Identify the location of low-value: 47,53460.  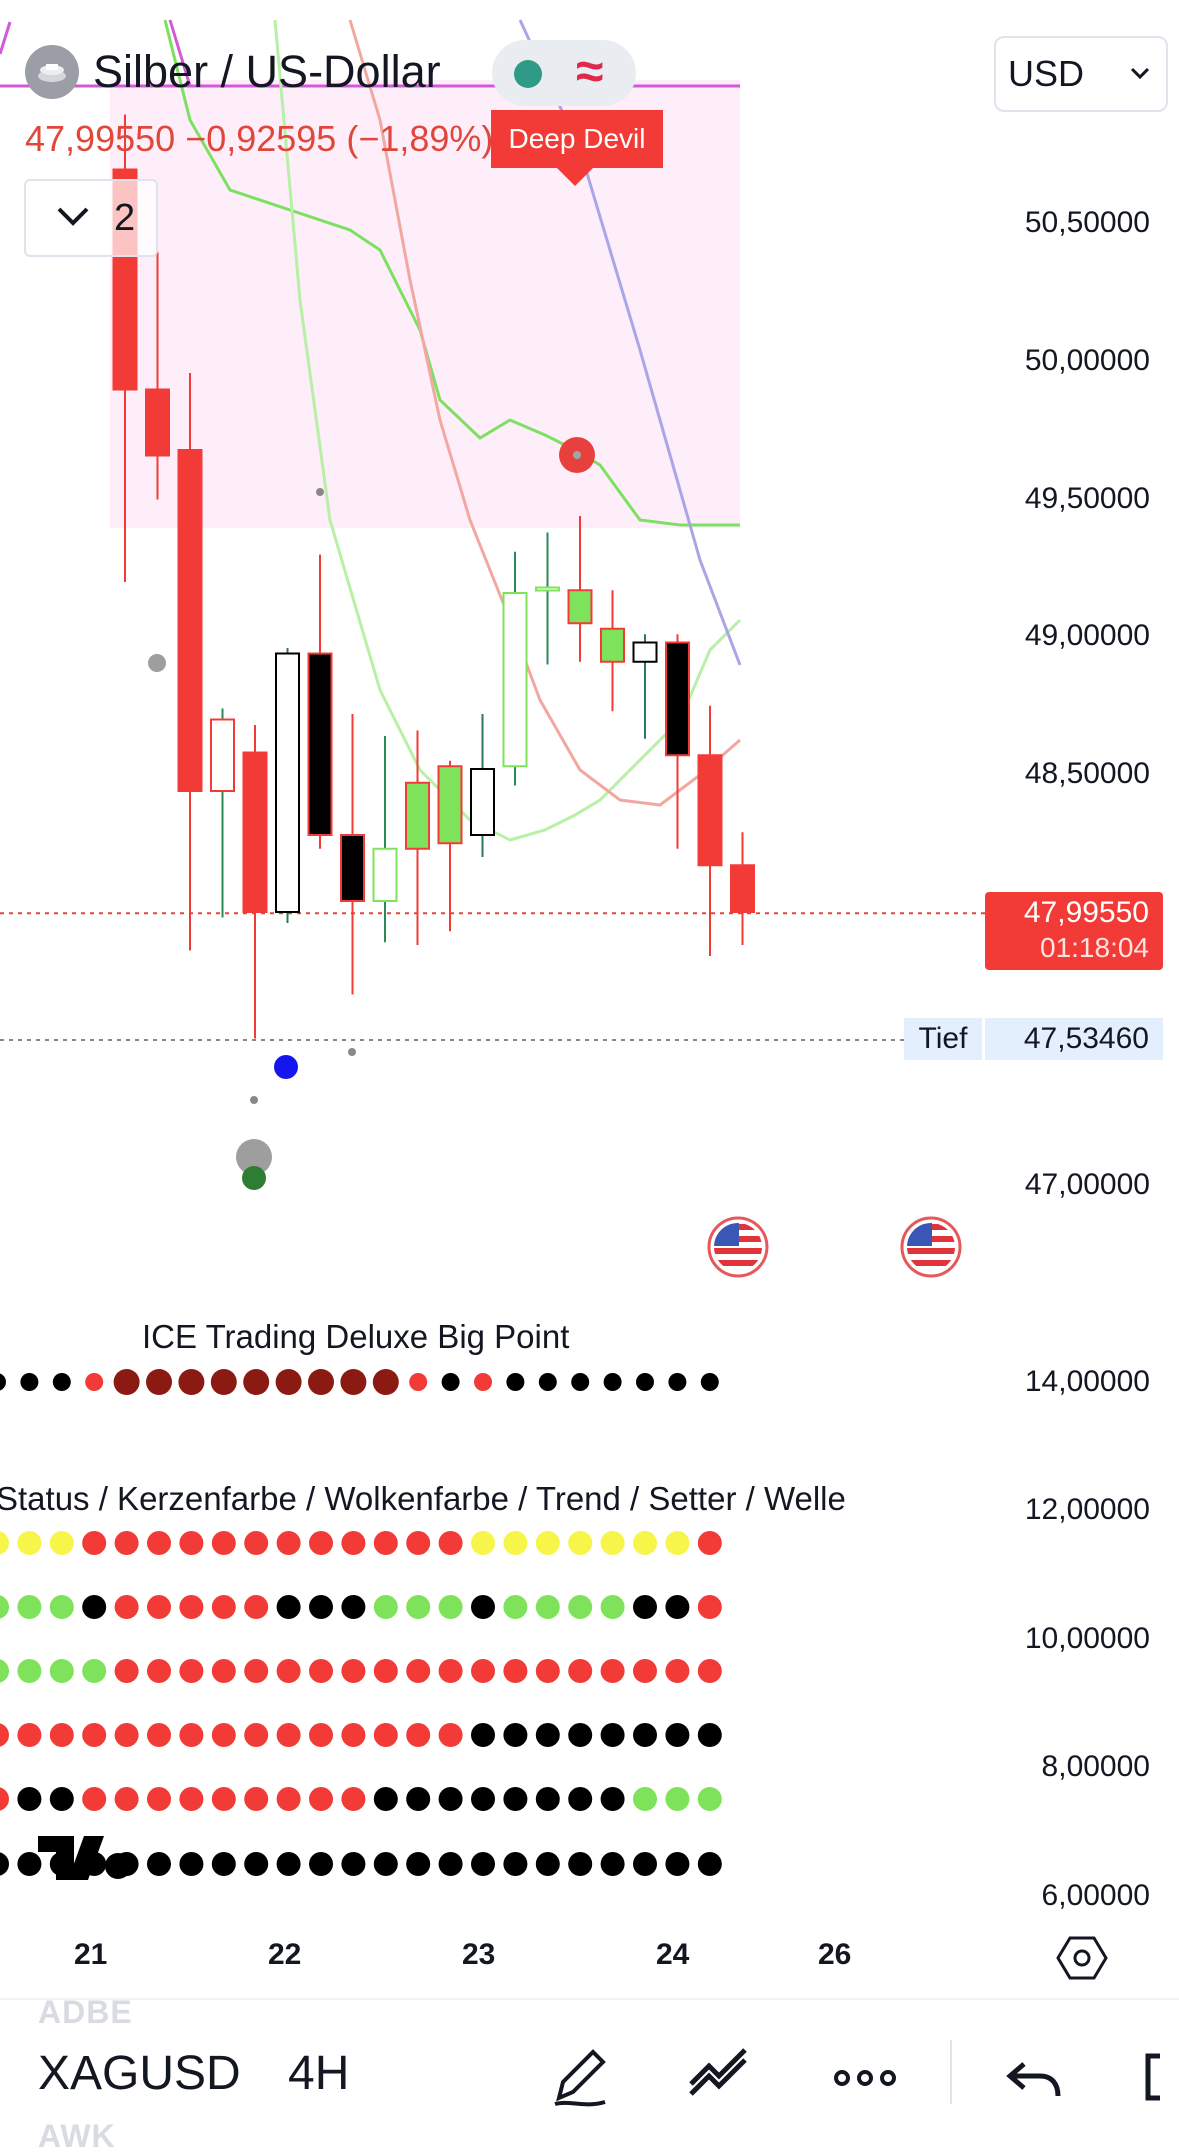
(1086, 1038).